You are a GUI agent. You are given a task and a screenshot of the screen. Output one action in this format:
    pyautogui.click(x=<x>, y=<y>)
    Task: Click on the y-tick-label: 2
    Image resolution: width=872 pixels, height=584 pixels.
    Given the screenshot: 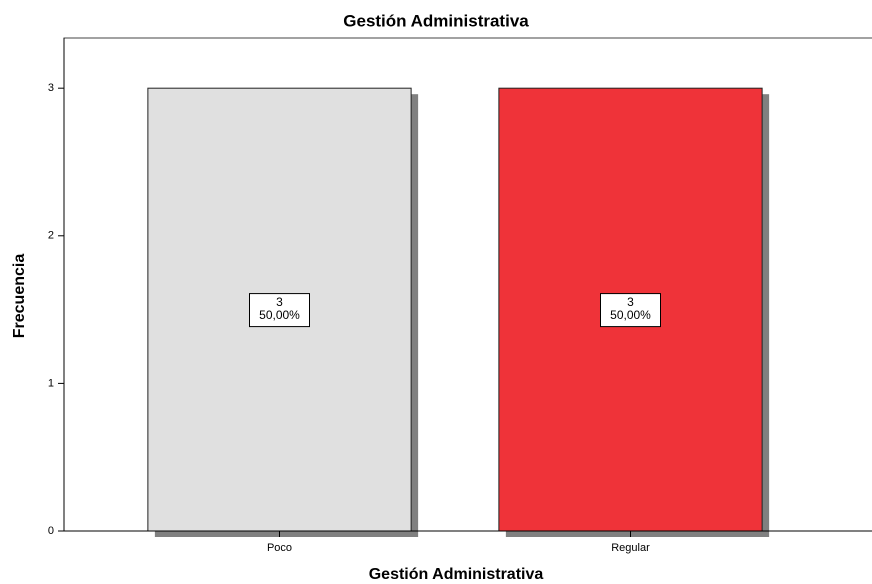 What is the action you would take?
    pyautogui.click(x=51, y=236)
    